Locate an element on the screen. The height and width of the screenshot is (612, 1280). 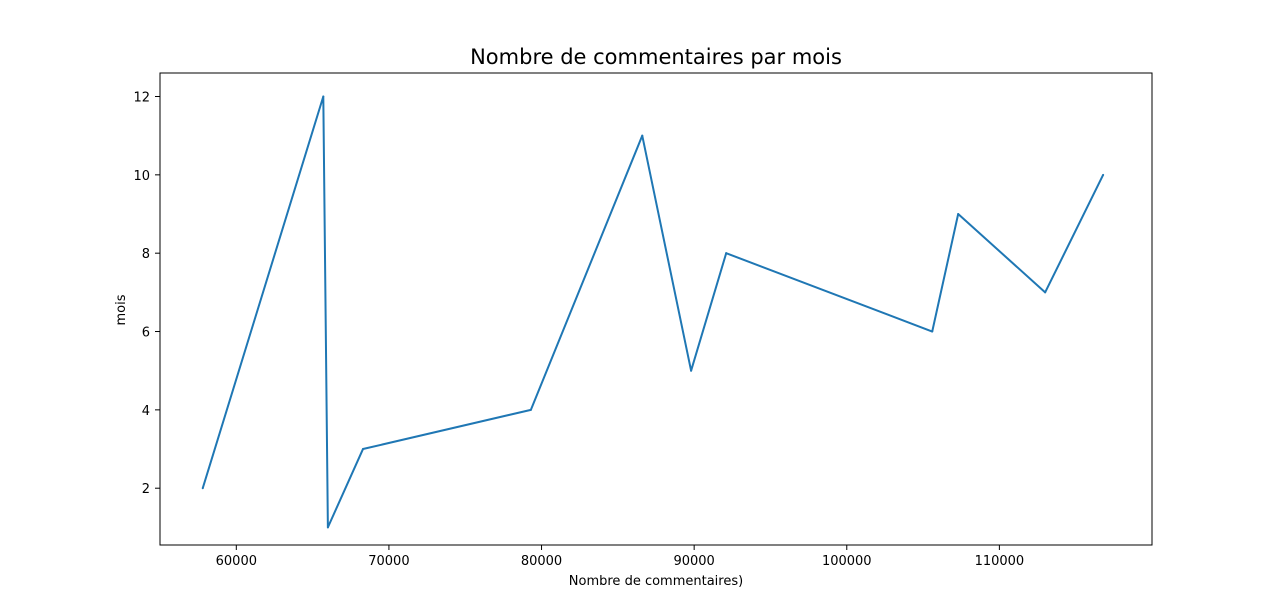
y-tick-label: 10 is located at coordinates (141, 176).